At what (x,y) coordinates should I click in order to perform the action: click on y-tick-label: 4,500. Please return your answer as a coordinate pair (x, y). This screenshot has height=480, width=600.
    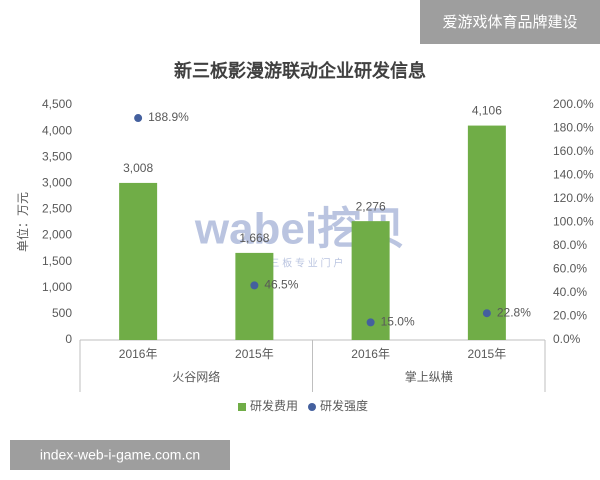
    Looking at the image, I should click on (57, 104).